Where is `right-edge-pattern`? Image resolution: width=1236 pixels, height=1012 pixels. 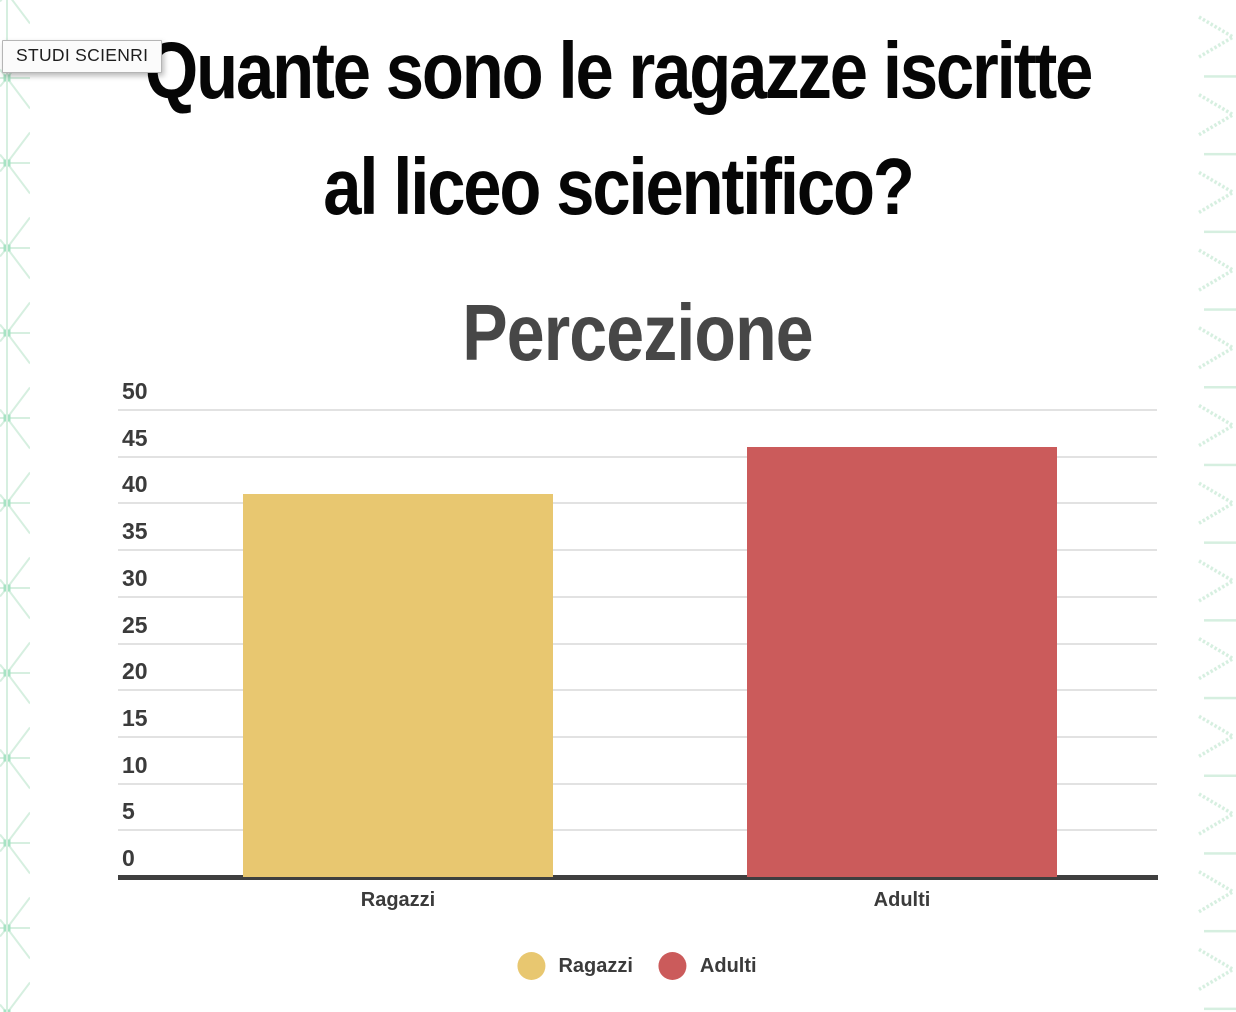 right-edge-pattern is located at coordinates (1213, 506).